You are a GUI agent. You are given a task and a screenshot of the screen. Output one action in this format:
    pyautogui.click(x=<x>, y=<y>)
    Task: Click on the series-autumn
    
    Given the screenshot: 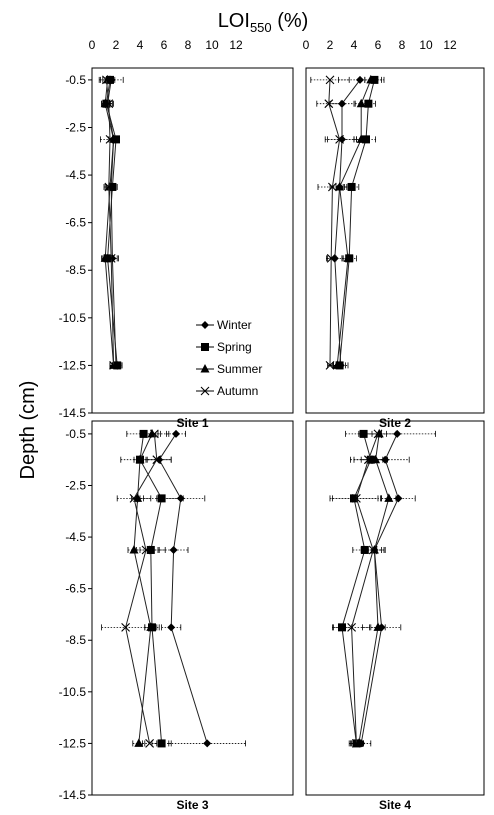 What is the action you would take?
    pyautogui.click(x=110, y=222)
    